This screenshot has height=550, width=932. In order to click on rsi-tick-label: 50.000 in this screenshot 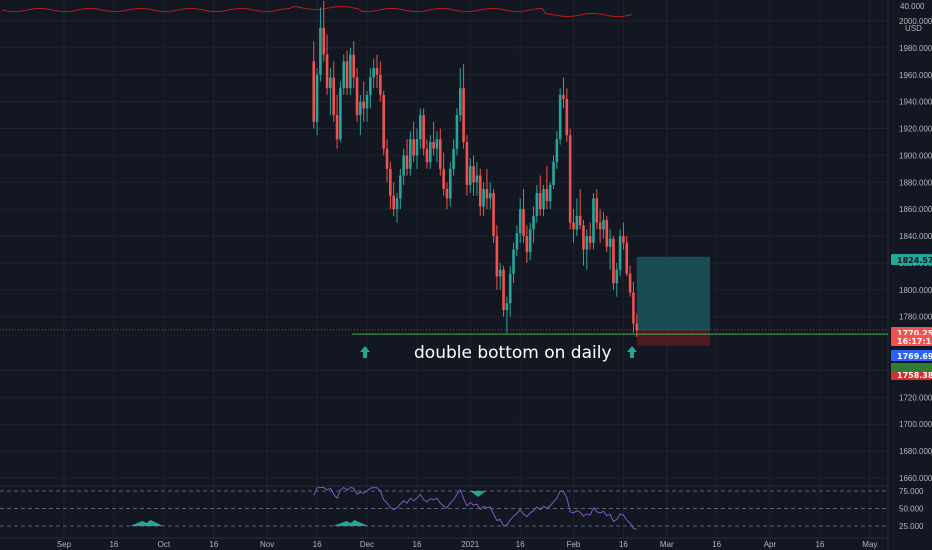, I will do `click(911, 509)`.